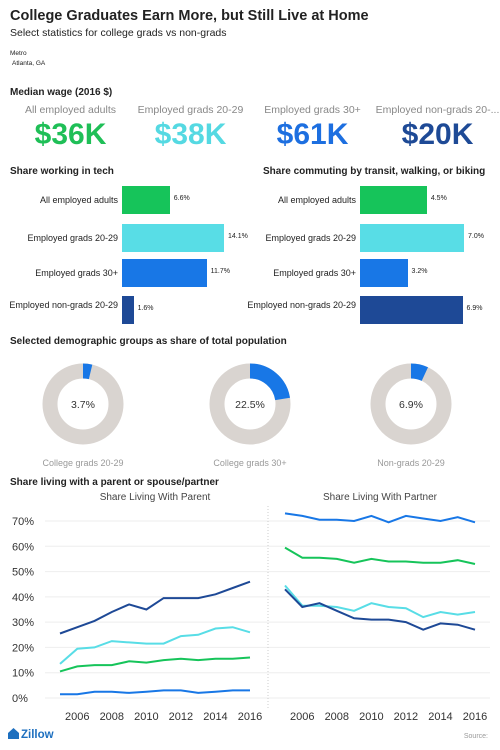 This screenshot has height=750, width=500. I want to click on donut-value-label: 22.5%, so click(250, 405).